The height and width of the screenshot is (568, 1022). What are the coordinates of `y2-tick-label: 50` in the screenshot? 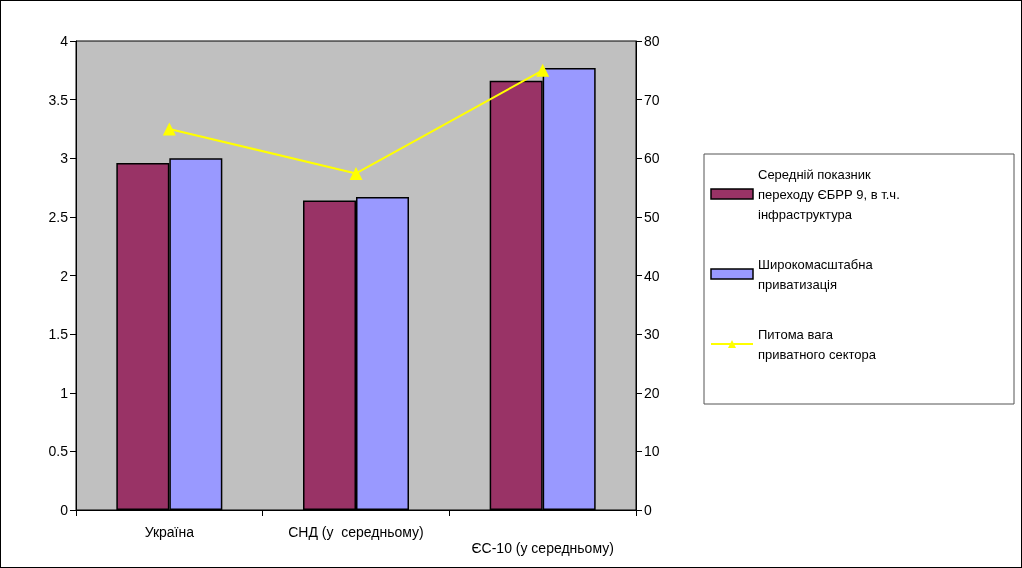 It's located at (652, 216).